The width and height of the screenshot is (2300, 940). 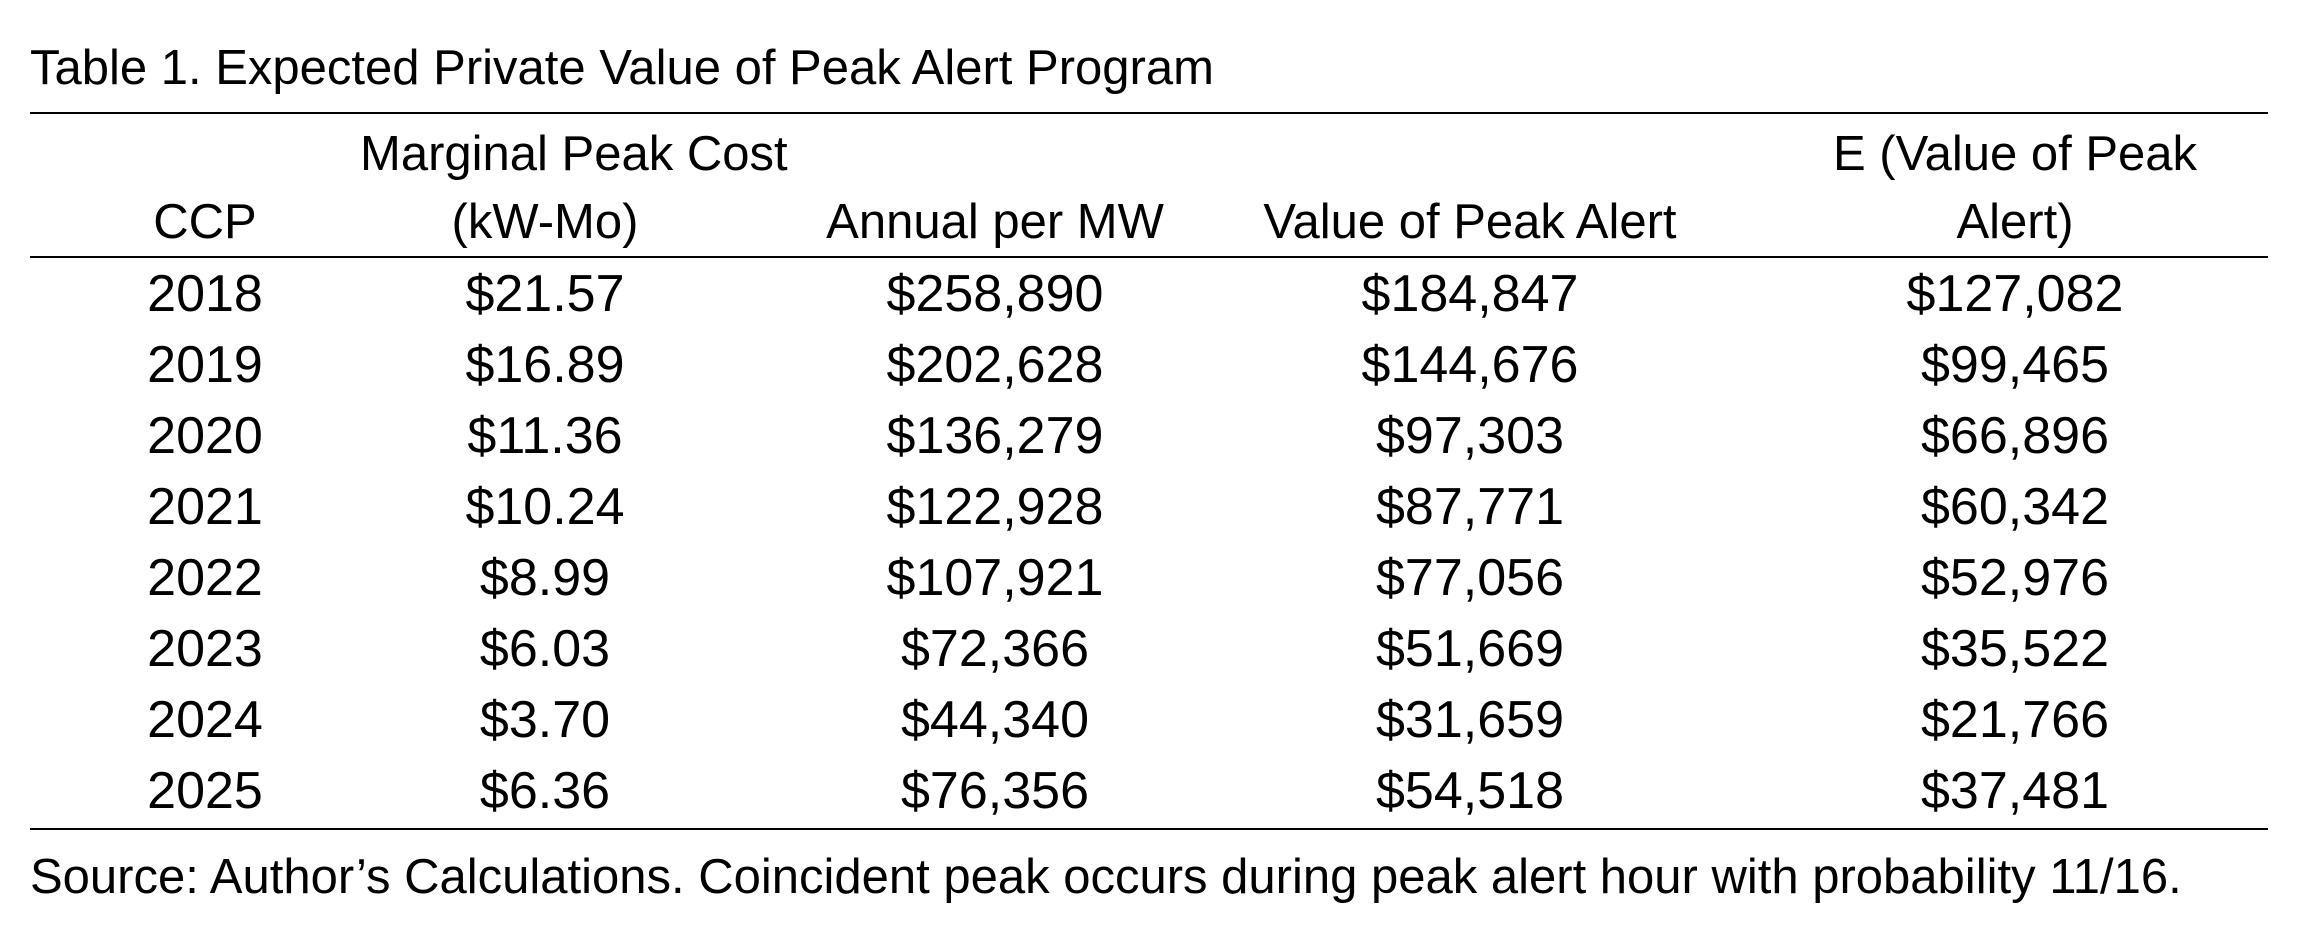 What do you see at coordinates (1470, 720) in the screenshot?
I see `cell-value: $31,659` at bounding box center [1470, 720].